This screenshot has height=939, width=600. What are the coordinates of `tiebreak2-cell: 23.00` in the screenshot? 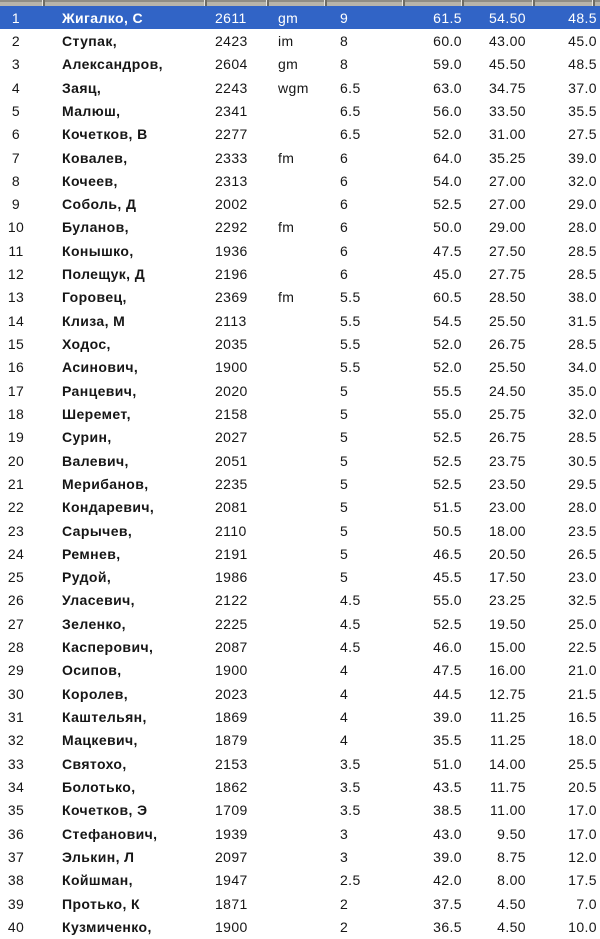 It's located at (507, 507).